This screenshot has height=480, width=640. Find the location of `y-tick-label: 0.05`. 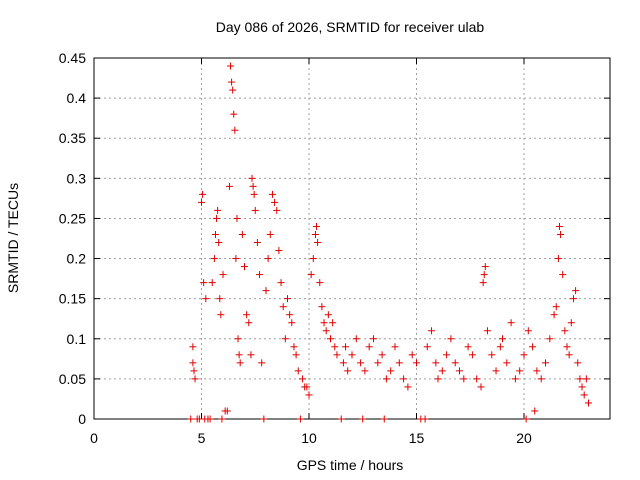

y-tick-label: 0.05 is located at coordinates (72, 379).